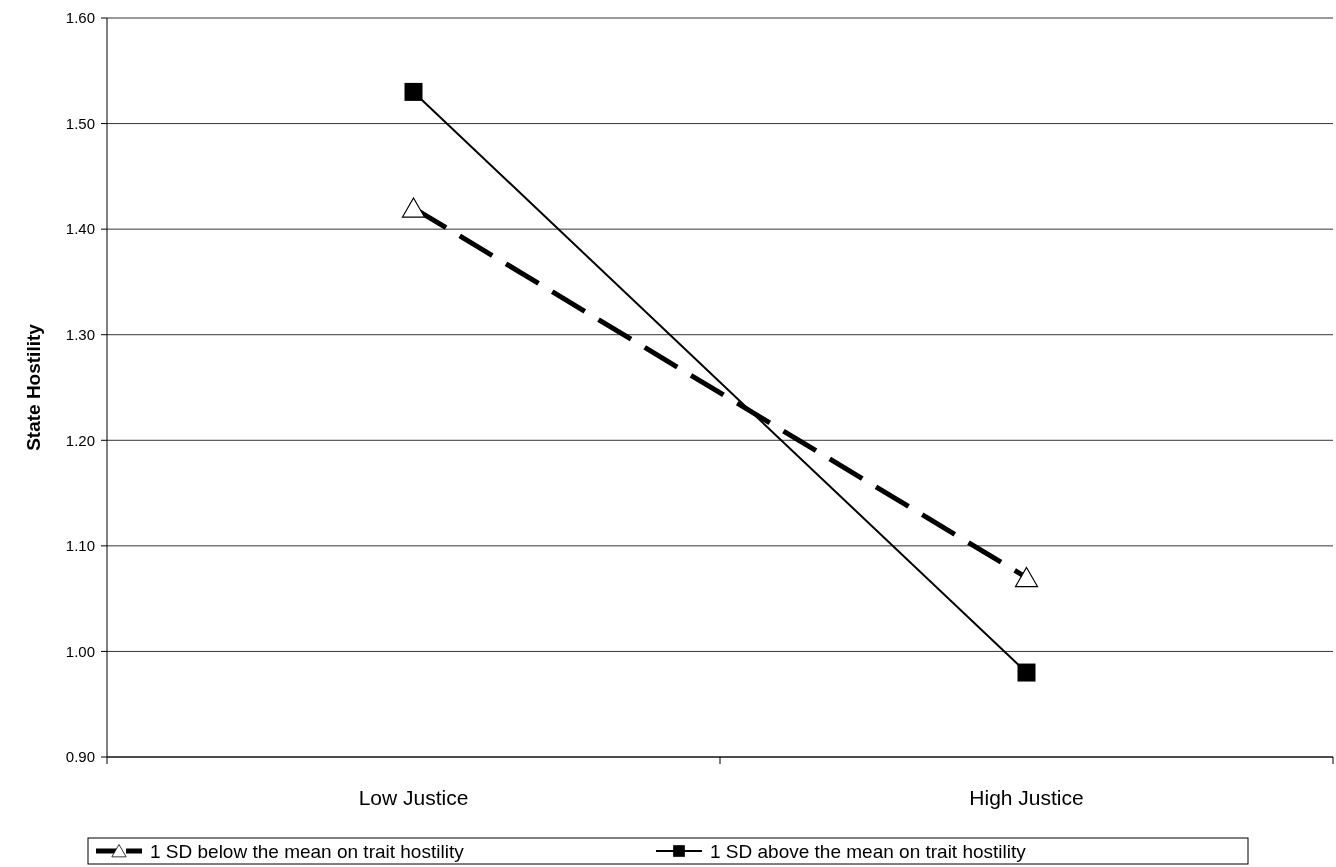  I want to click on y-tick-label: 1.50, so click(80, 123).